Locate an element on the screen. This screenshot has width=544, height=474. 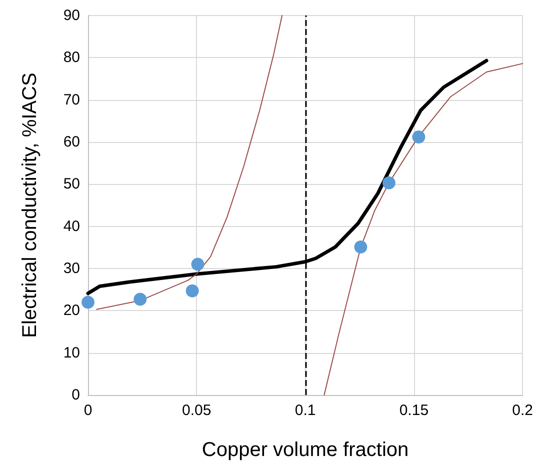
y-tick-label: 50 is located at coordinates (71, 184).